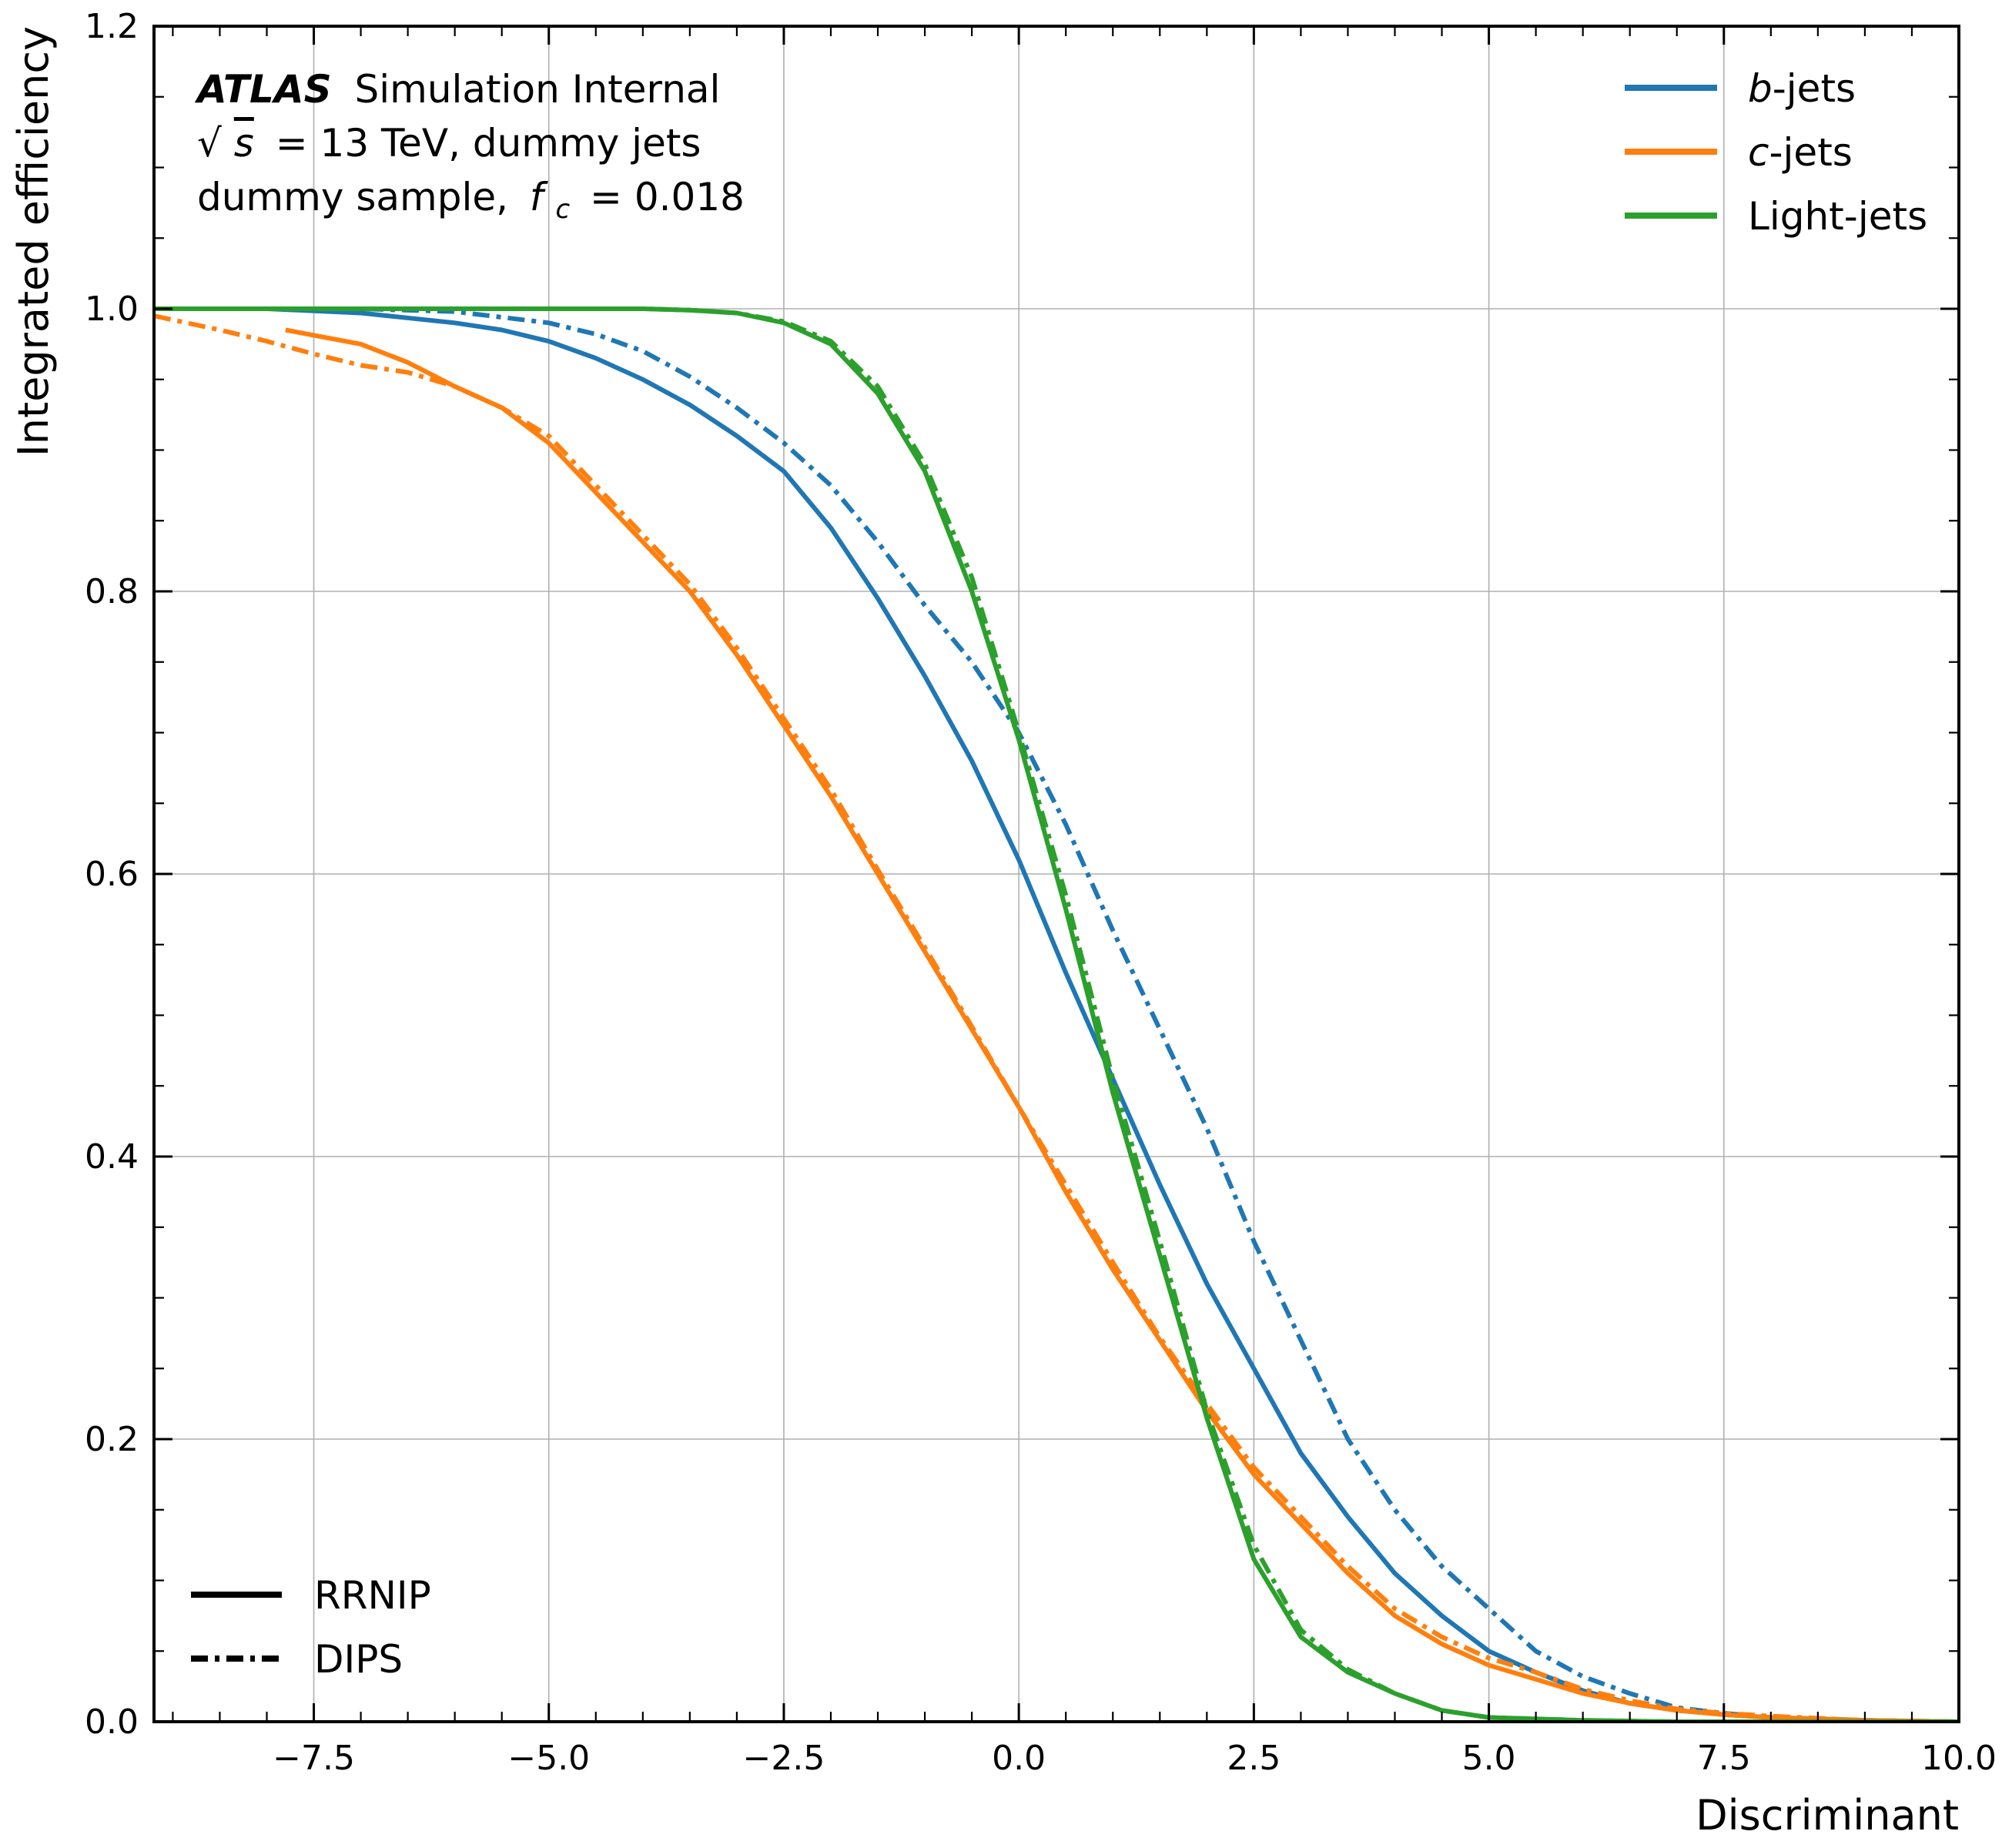  Describe the element at coordinates (1959, 1758) in the screenshot. I see `x-tick-label: 10.0` at that location.